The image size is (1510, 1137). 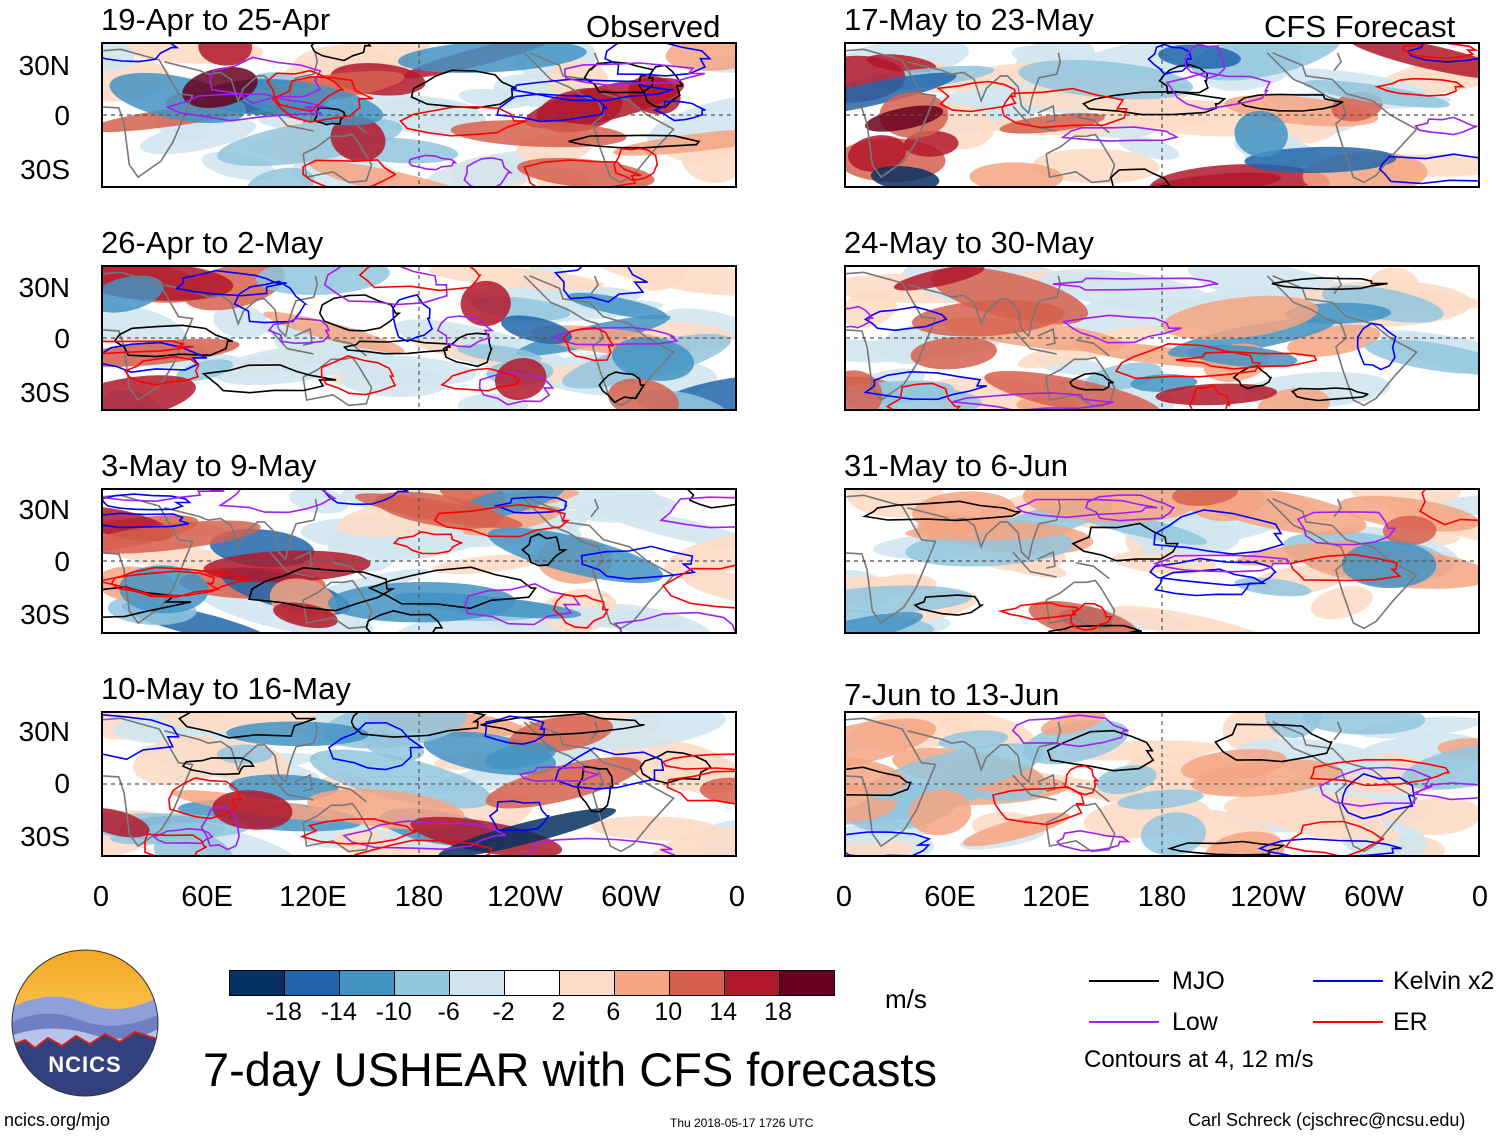 What do you see at coordinates (85, 1064) in the screenshot?
I see `logo-text: NCICS` at bounding box center [85, 1064].